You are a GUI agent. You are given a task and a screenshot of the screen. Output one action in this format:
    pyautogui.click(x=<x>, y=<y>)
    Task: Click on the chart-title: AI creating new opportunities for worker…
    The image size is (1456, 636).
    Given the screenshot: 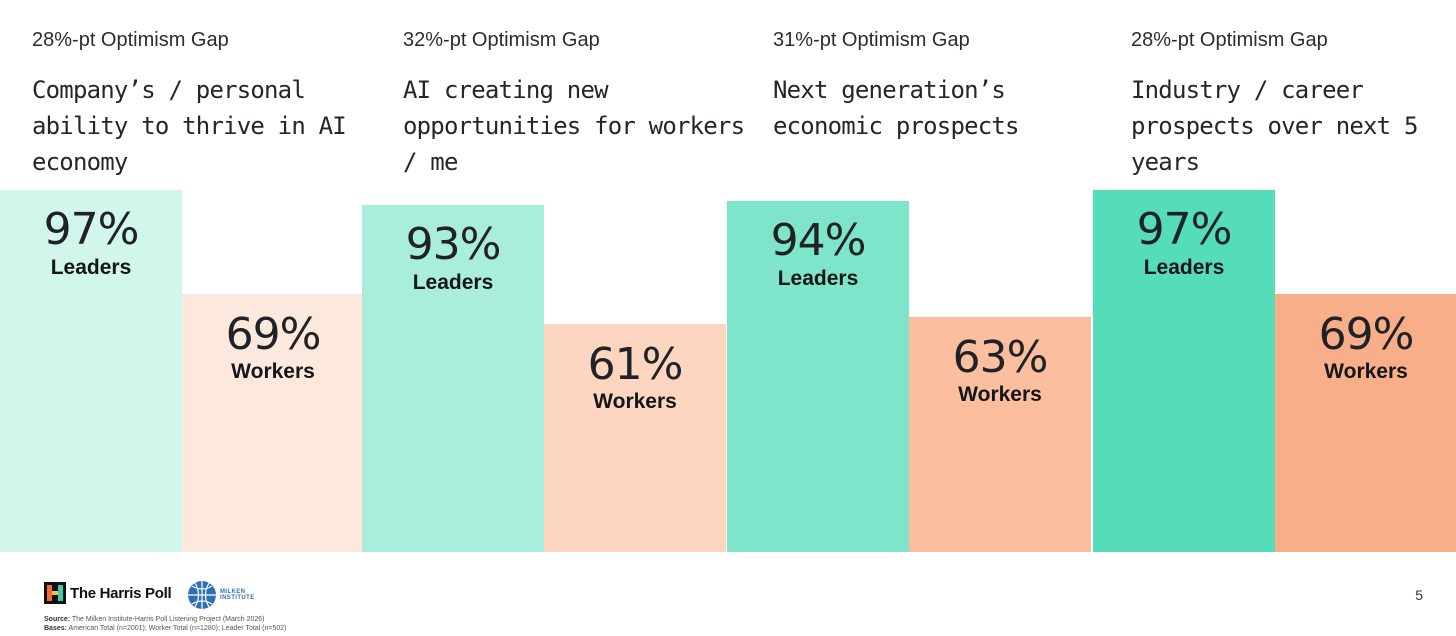 What is the action you would take?
    pyautogui.click(x=574, y=126)
    